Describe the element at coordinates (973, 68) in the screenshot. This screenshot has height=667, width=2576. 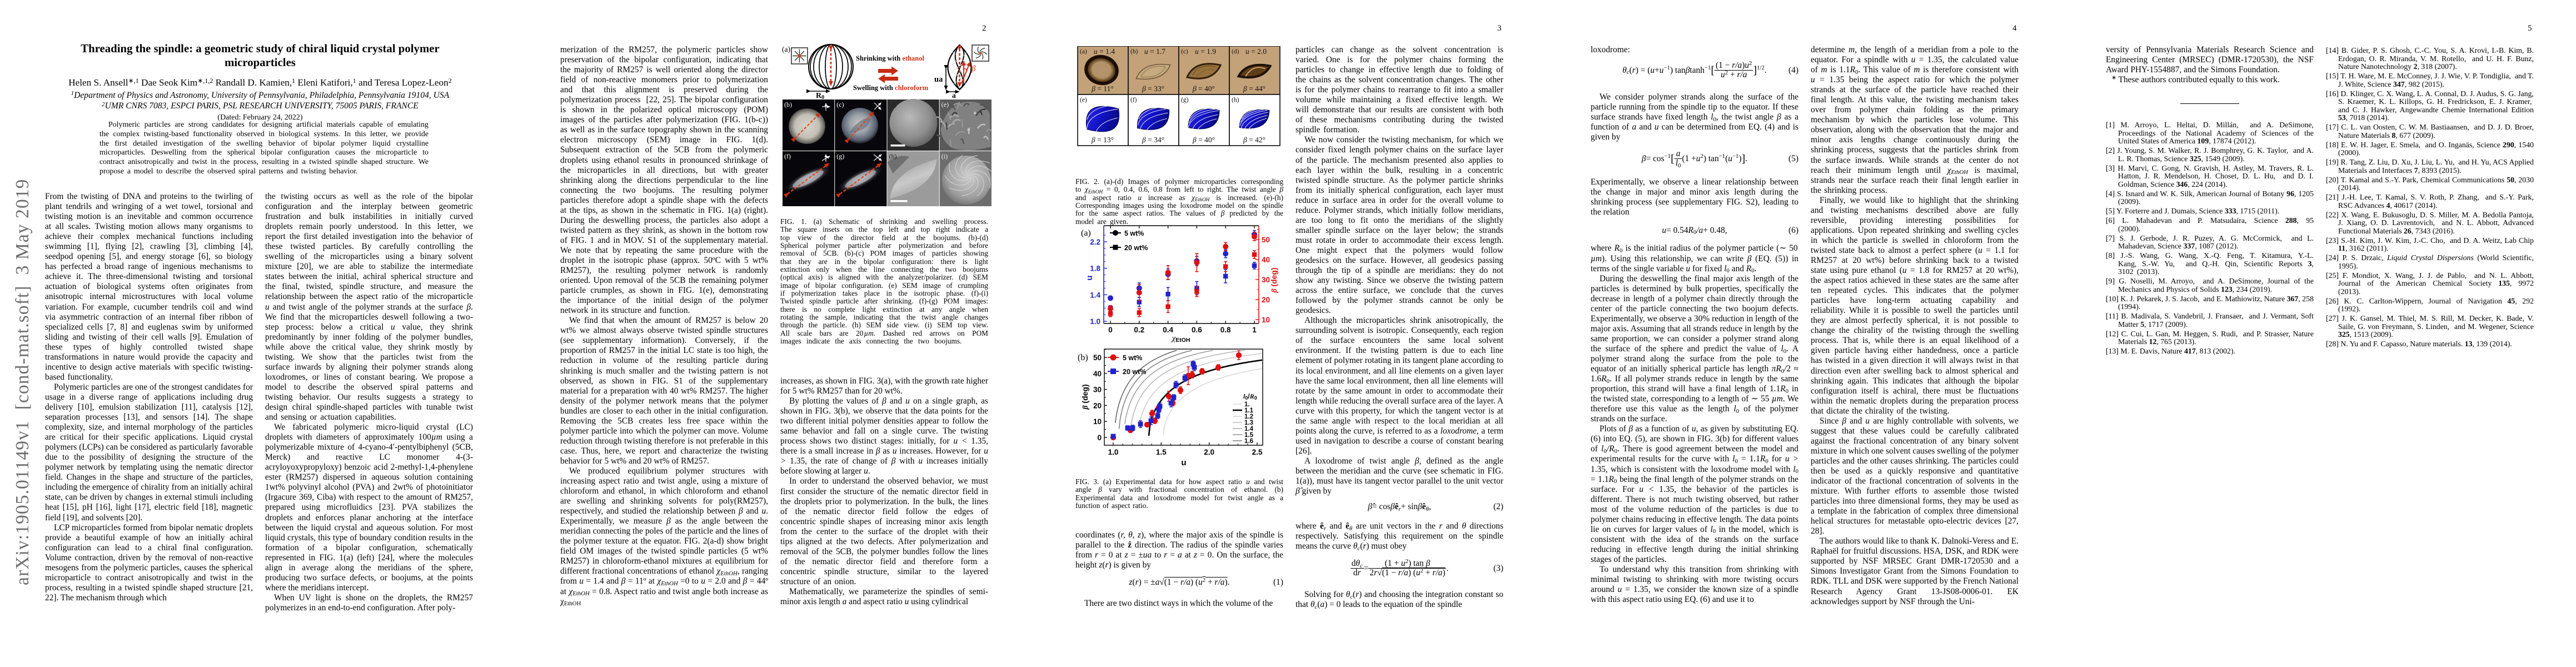
I see `svg-text: β` at that location.